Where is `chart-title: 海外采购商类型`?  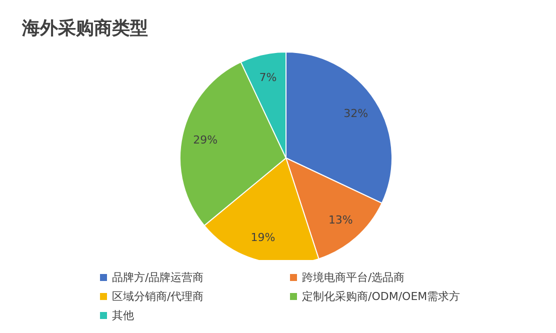 chart-title: 海外采购商类型 is located at coordinates (85, 28).